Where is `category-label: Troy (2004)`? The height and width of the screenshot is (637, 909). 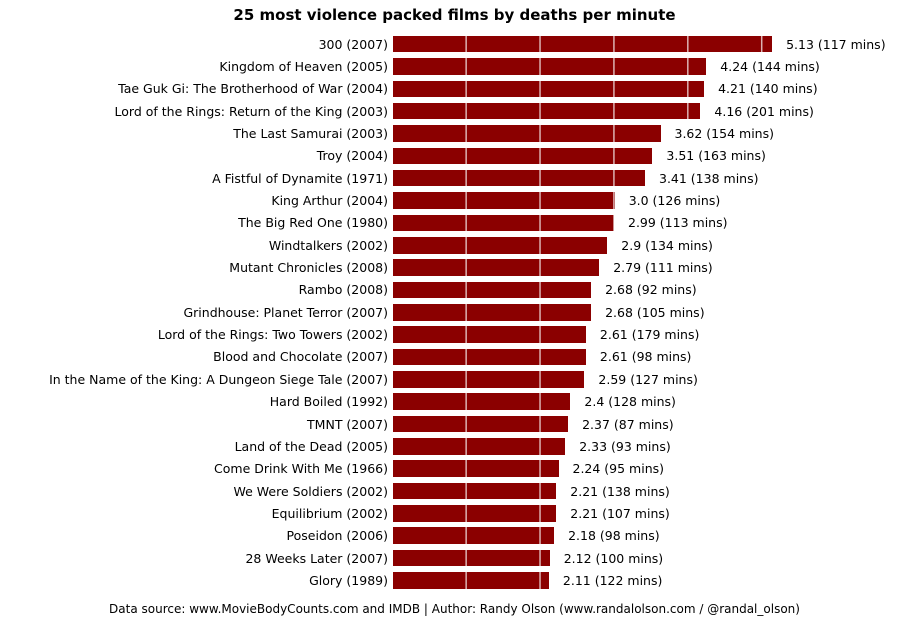
category-label: Troy (2004) is located at coordinates (352, 156).